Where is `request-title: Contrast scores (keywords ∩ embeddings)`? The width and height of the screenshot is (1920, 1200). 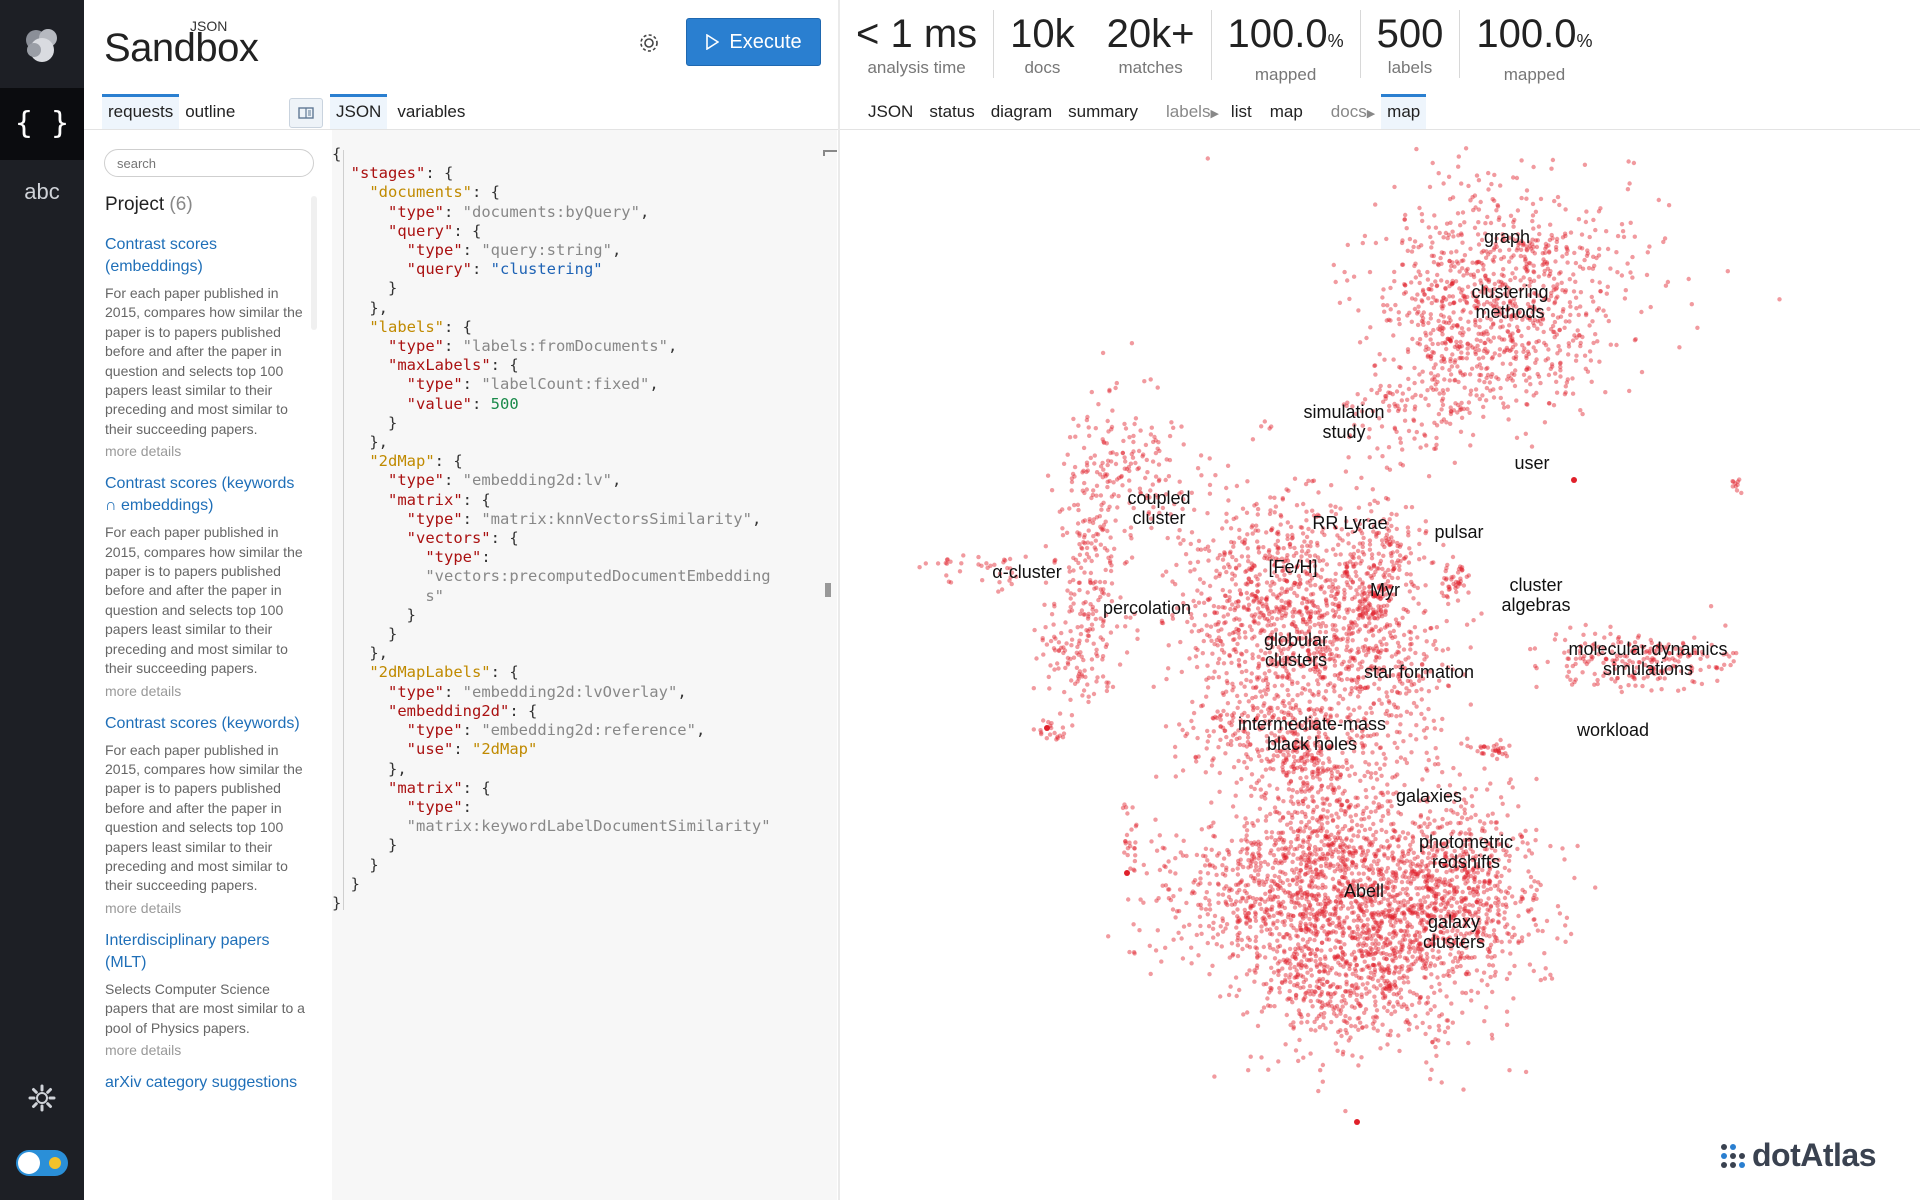 request-title: Contrast scores (keywords ∩ embeddings) is located at coordinates (200, 495).